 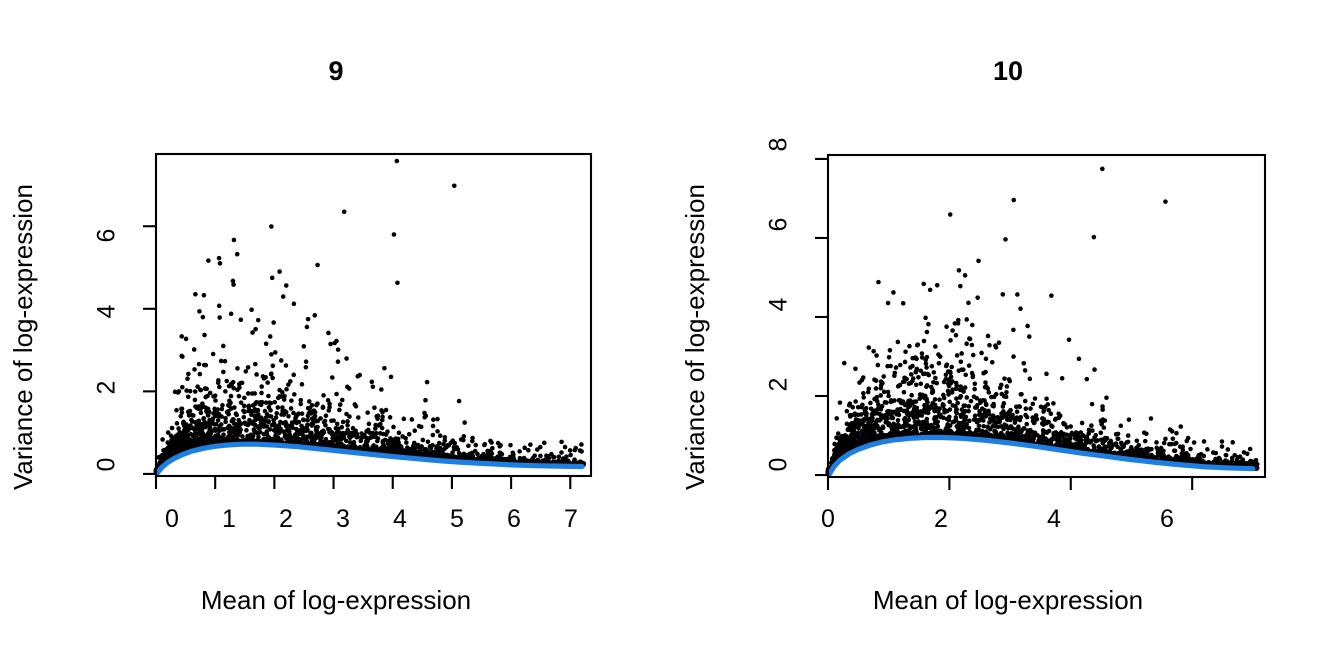 What do you see at coordinates (357, 357) in the screenshot?
I see `axis-ticks` at bounding box center [357, 357].